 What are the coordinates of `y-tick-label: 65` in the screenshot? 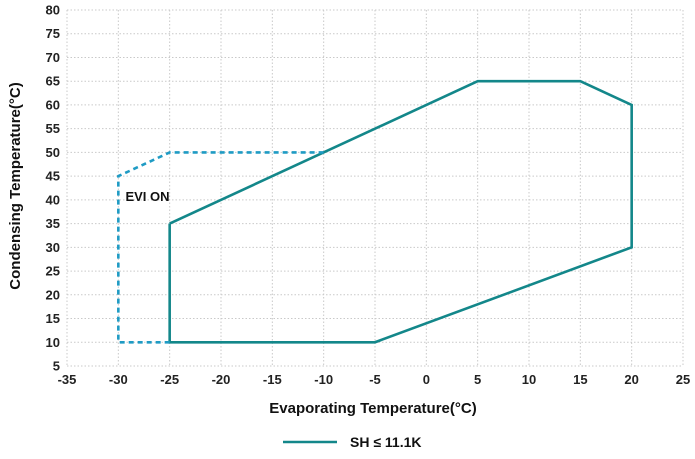 It's located at (53, 81).